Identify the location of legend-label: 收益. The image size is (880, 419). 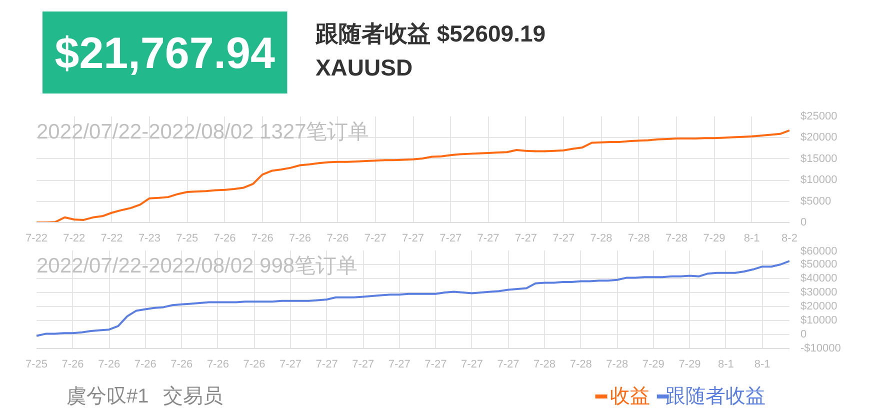
(630, 397).